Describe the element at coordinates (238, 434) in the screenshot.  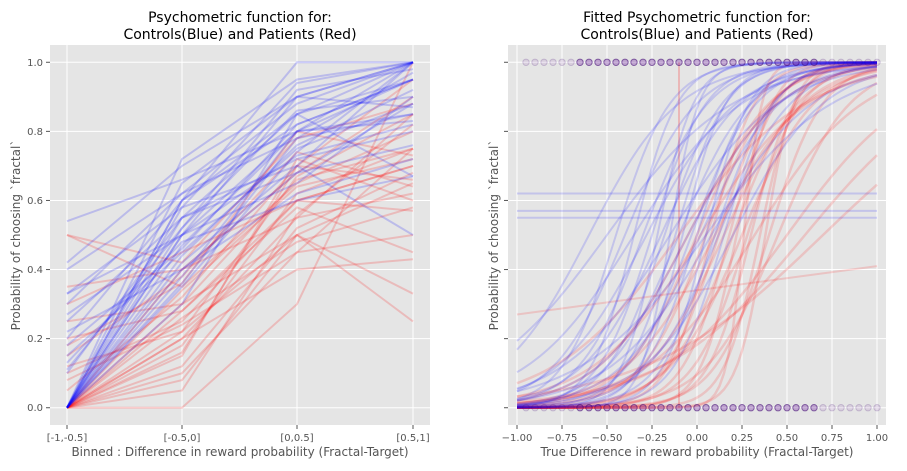
I see `left-x-ticks: [-1,-0.5] [-0.5,0] [0,0.5] [0.5,1]` at that location.